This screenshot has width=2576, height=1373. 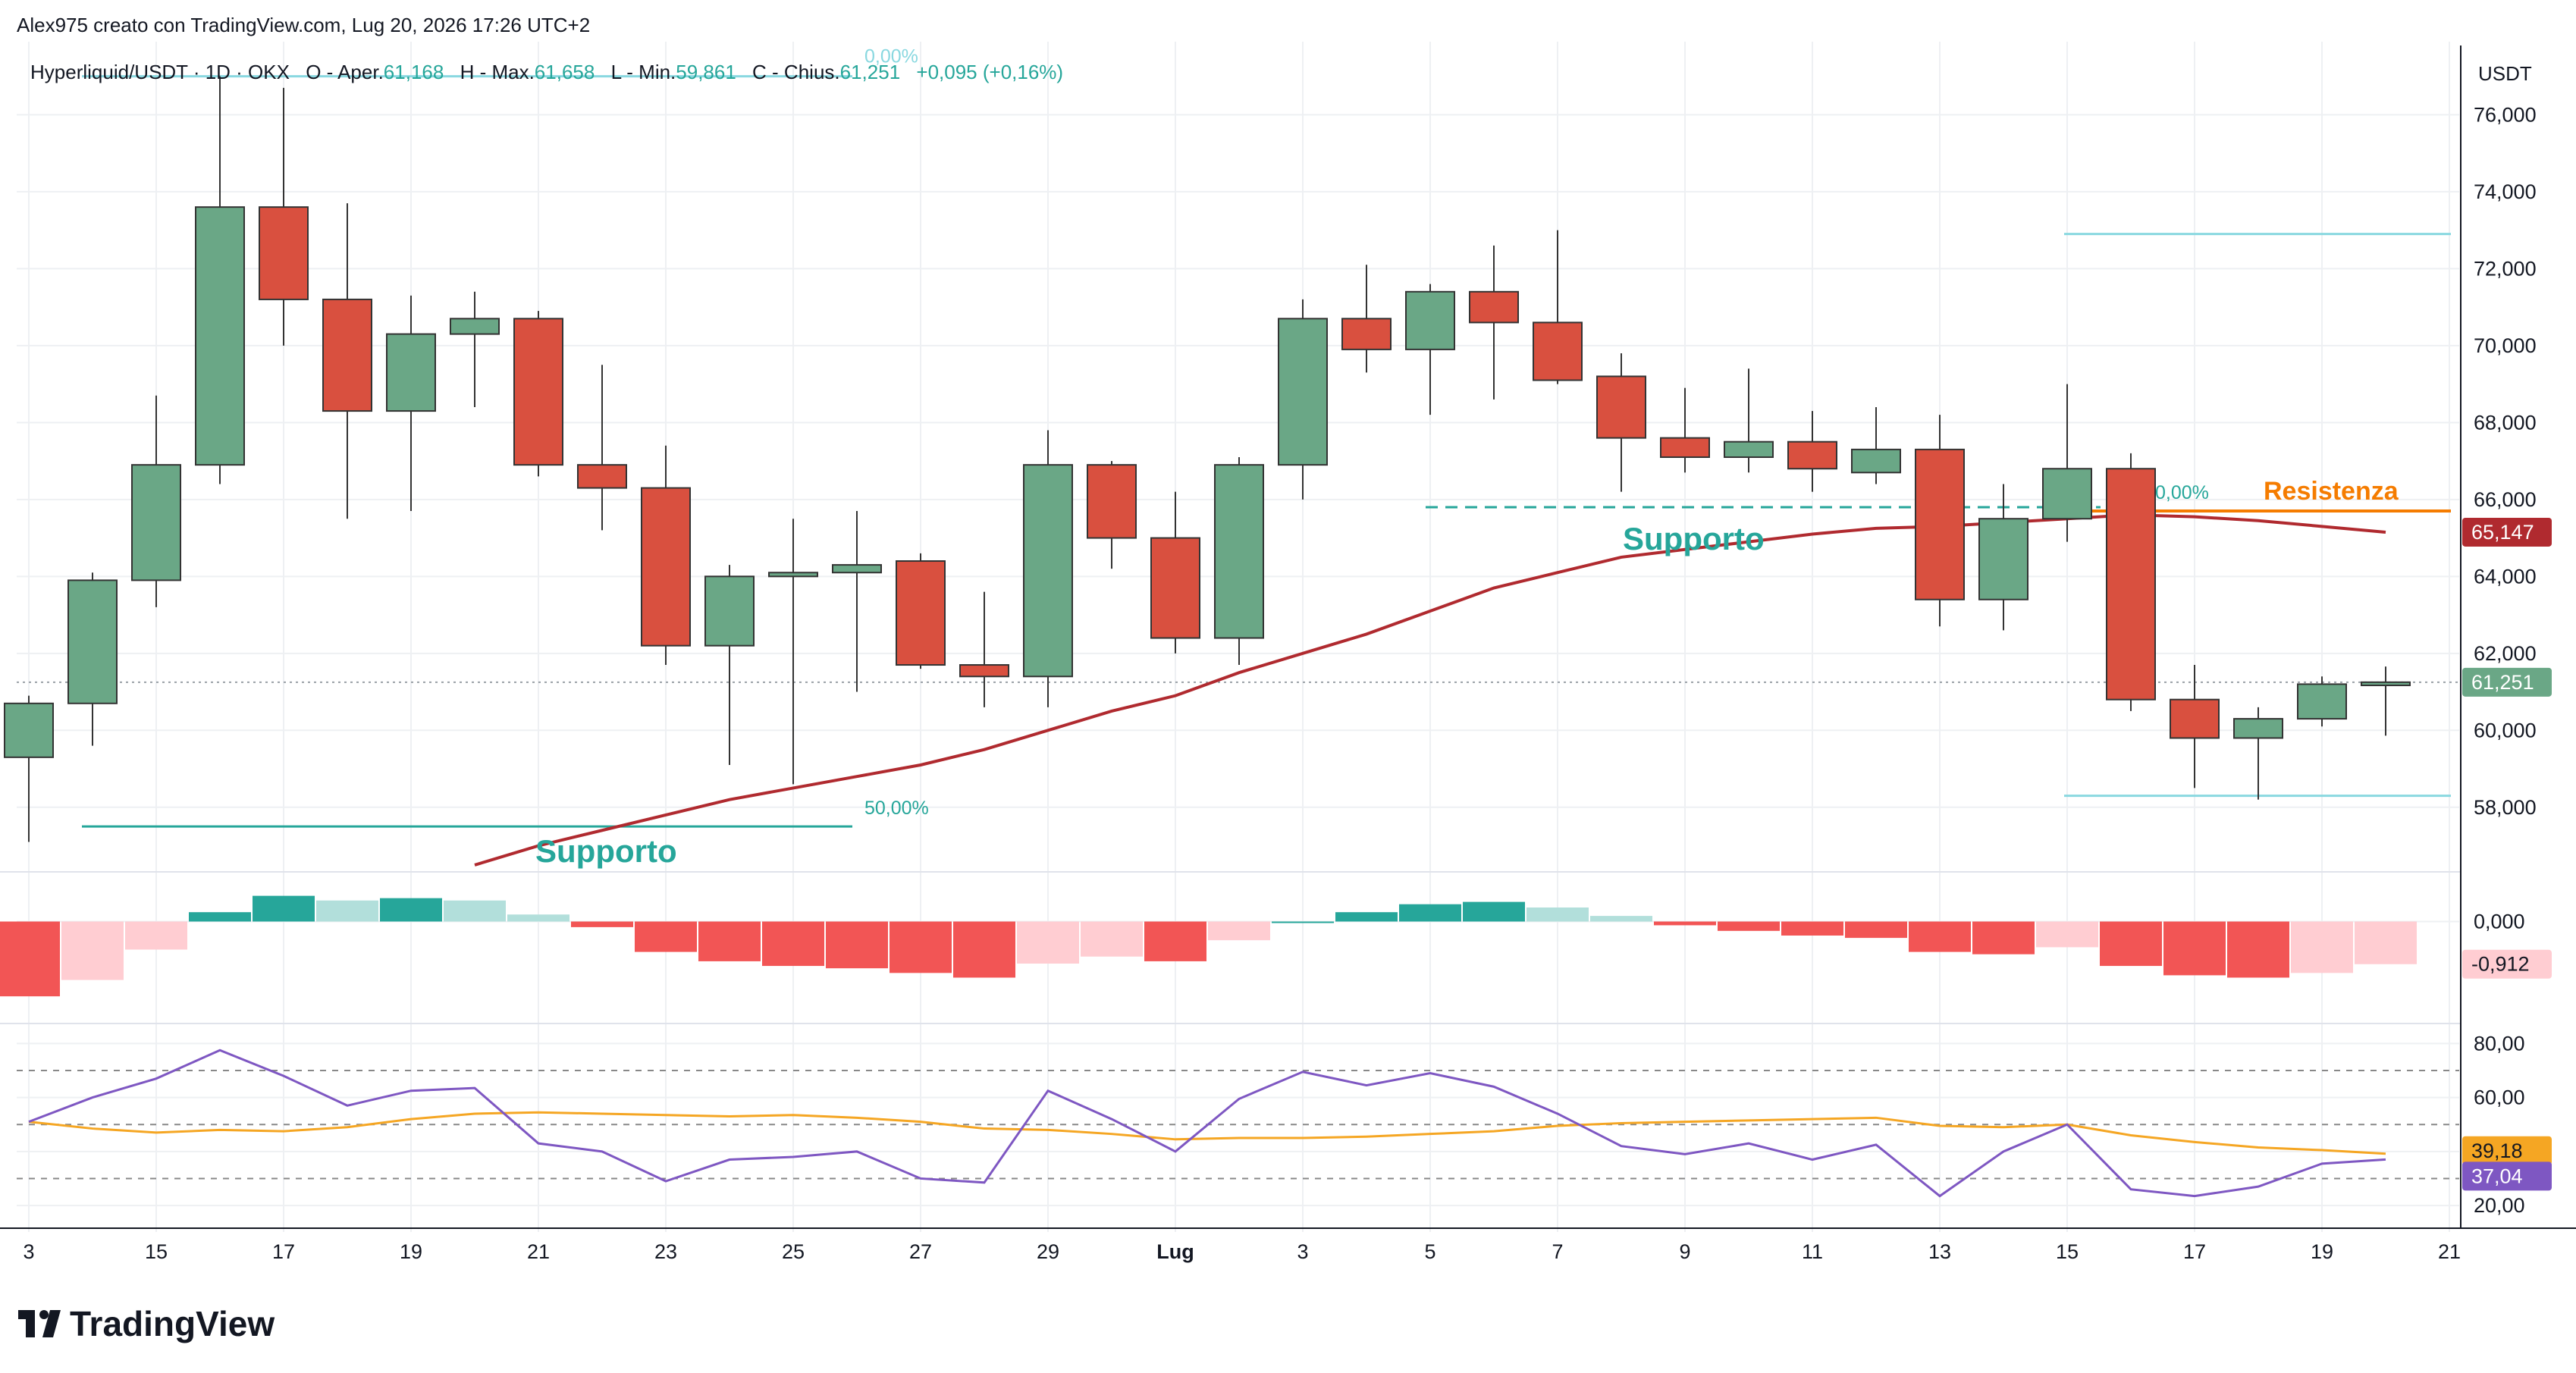 I want to click on rsi-ma-value-tag: 39,18, so click(x=2507, y=1150).